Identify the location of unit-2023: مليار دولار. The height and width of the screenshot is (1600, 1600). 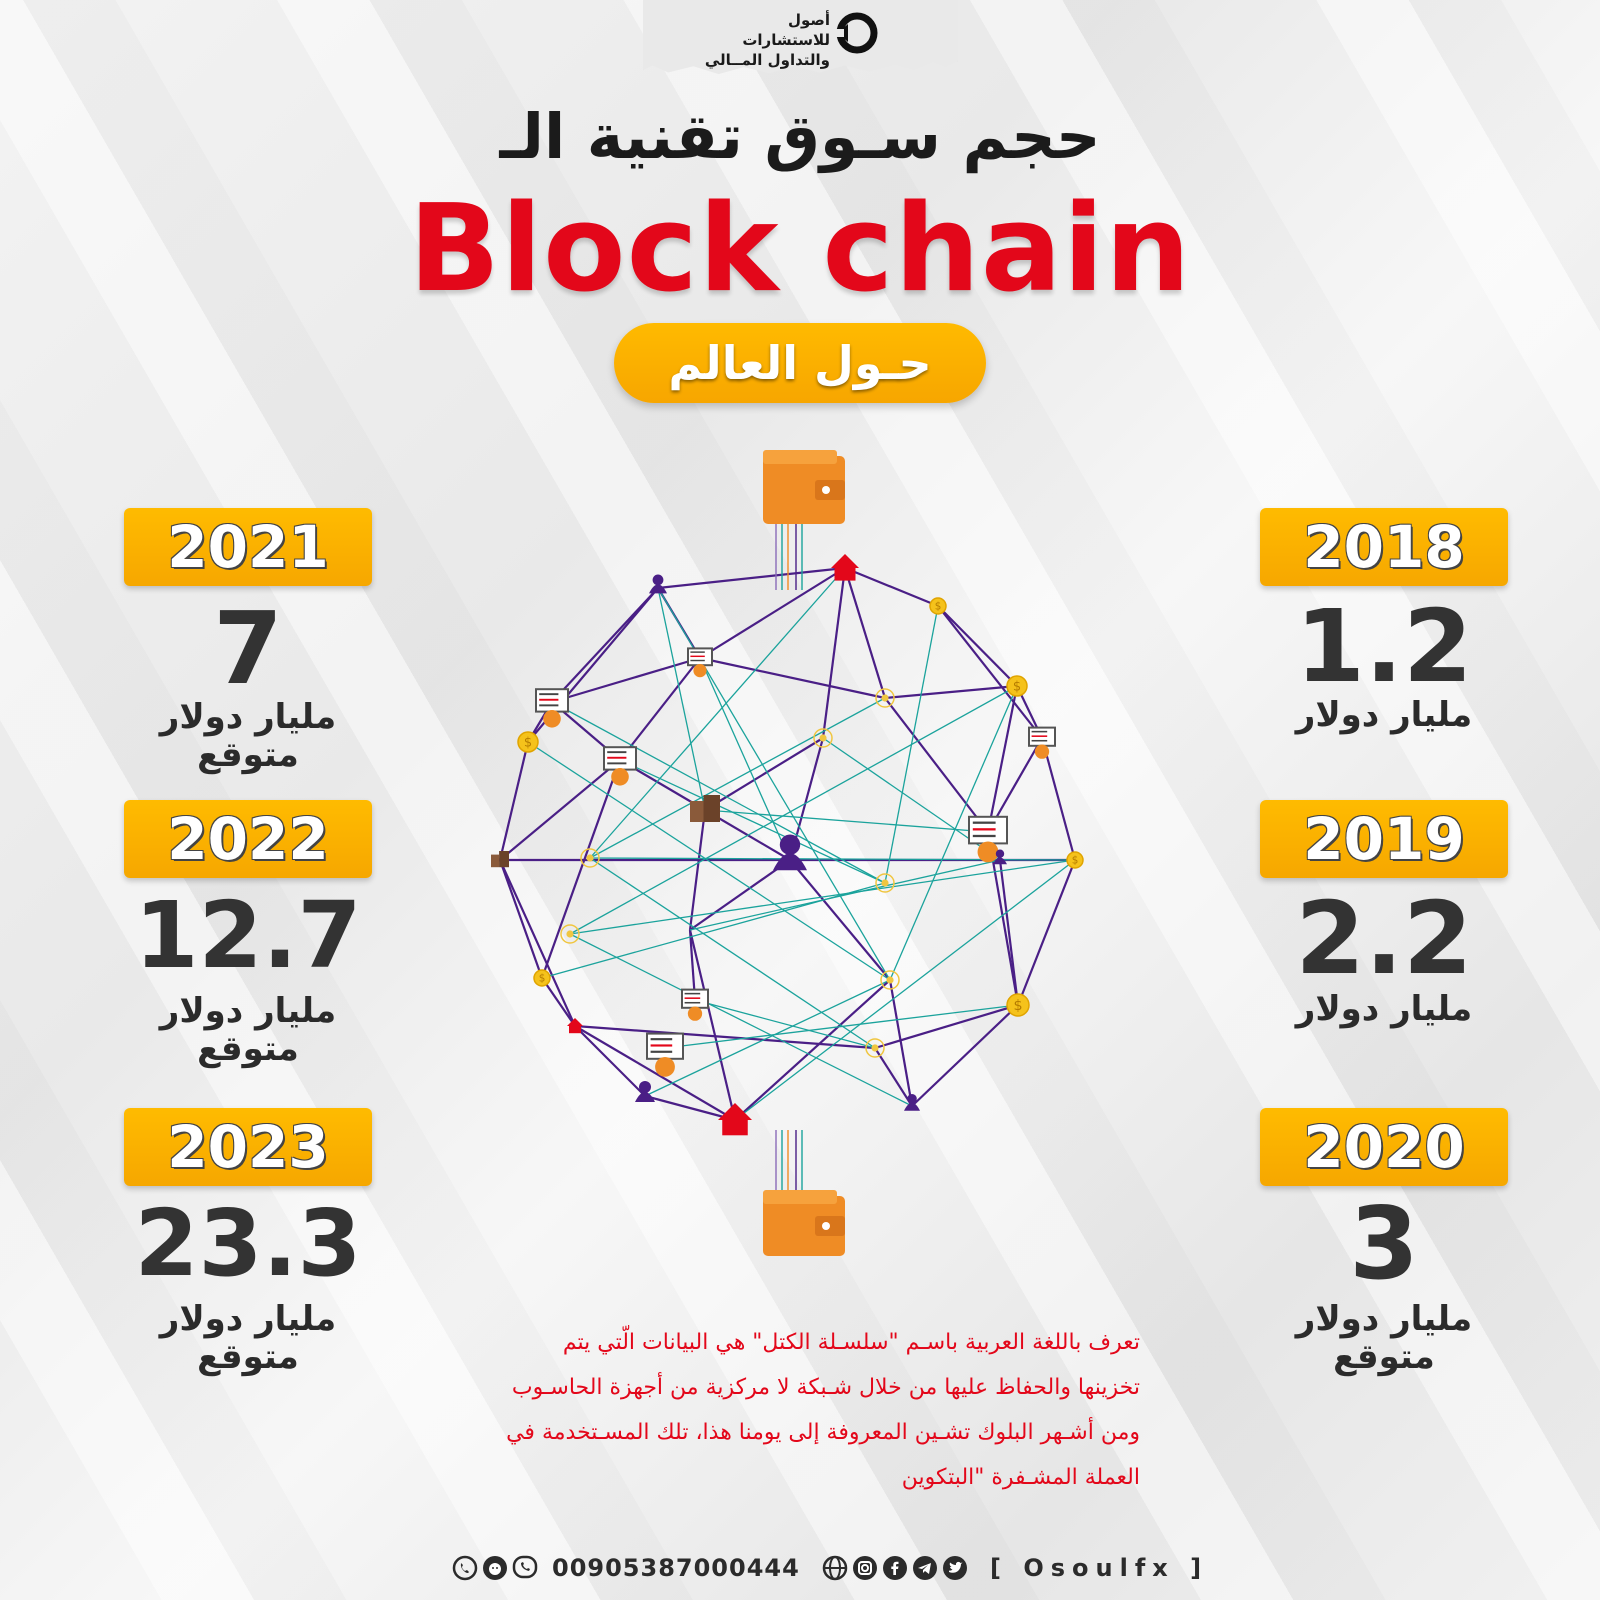
(248, 1319).